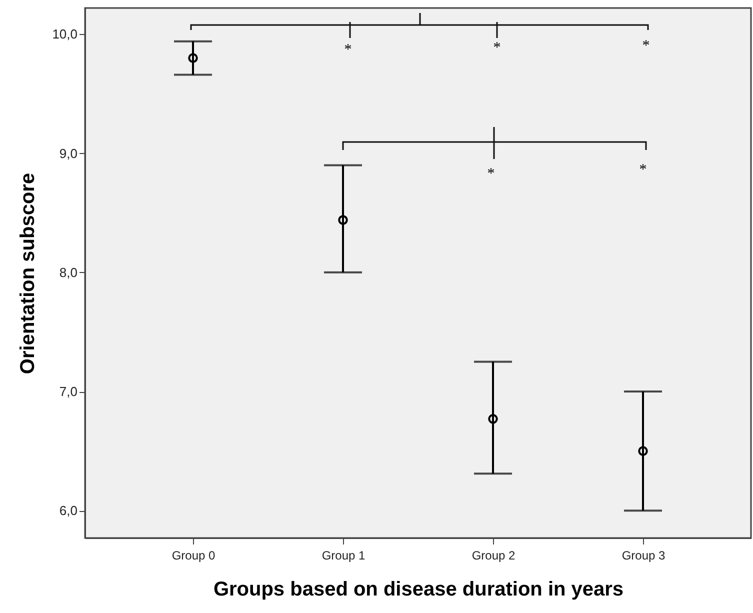 This screenshot has width=753, height=613. I want to click on y-tick-label: 10,0, so click(65, 34).